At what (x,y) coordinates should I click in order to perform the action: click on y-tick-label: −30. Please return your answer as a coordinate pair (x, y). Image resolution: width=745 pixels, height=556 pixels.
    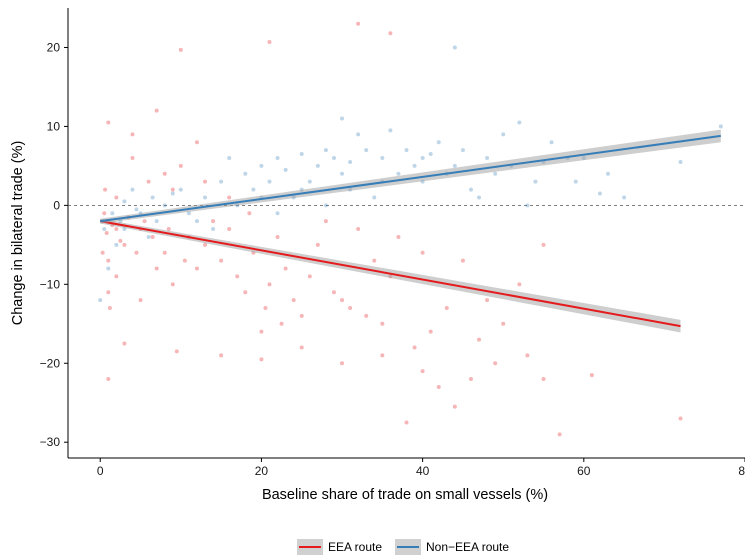
    Looking at the image, I should click on (50, 442).